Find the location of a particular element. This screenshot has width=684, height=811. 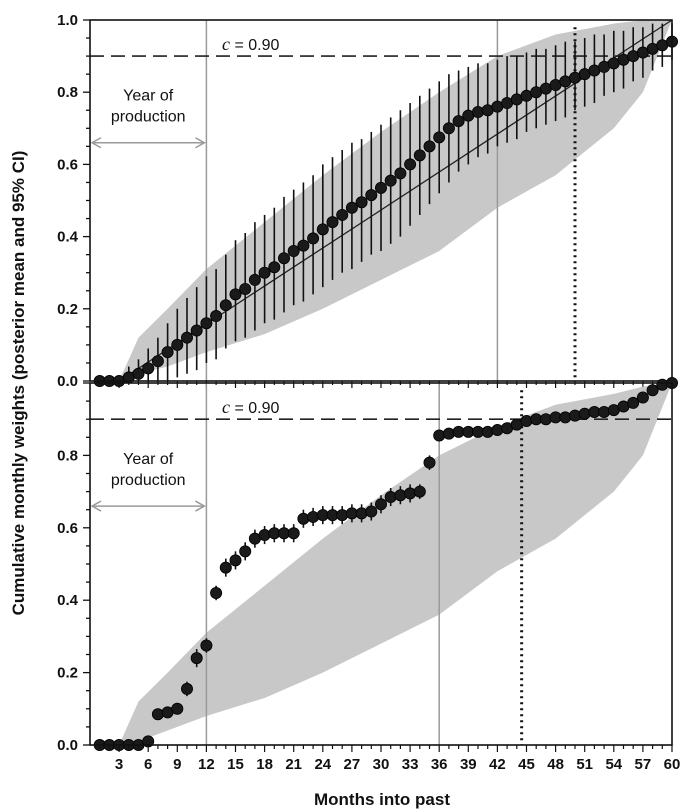

x-tick-label: 9 is located at coordinates (177, 764).